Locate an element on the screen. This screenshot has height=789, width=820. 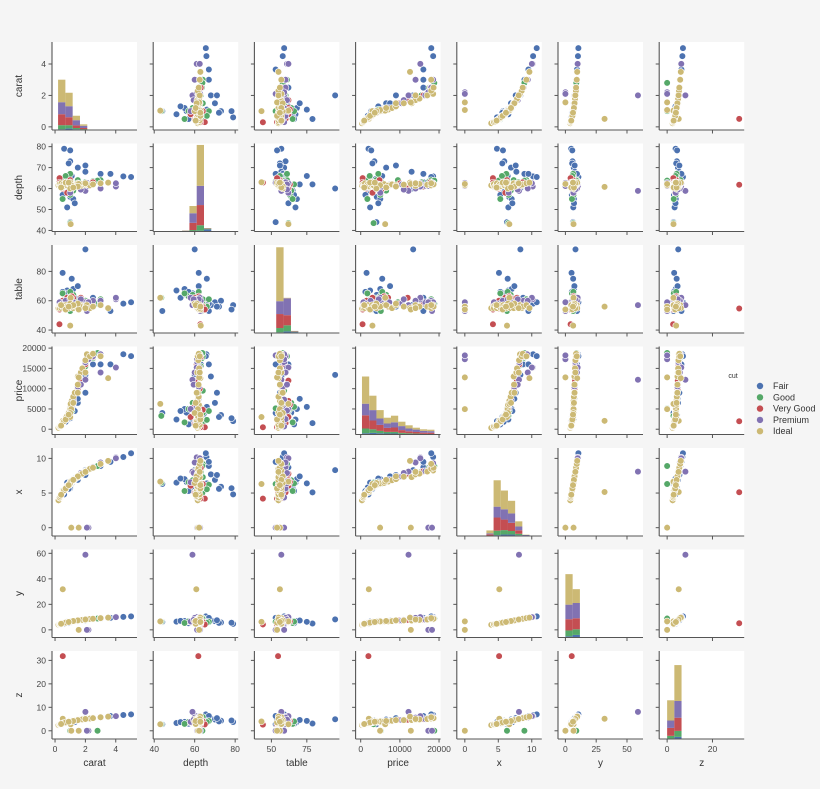
y-tick-label: 10000 is located at coordinates (34, 389).